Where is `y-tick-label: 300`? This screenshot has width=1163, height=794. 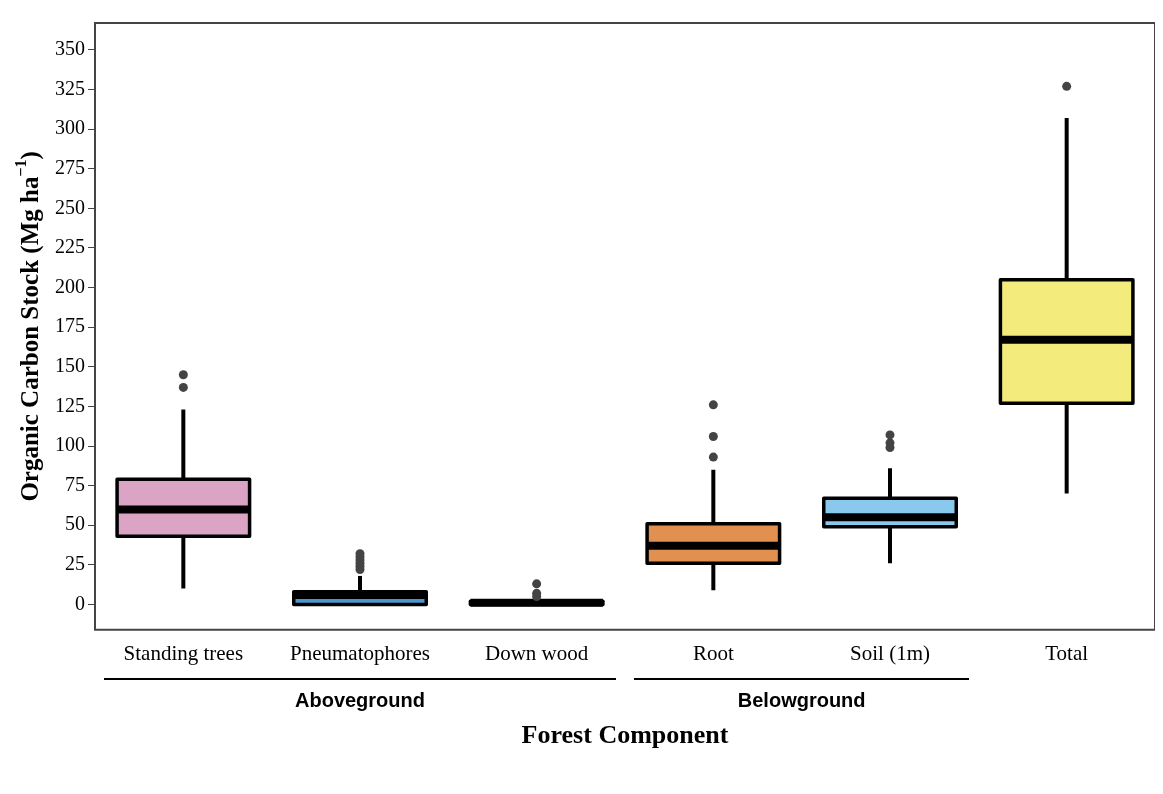 y-tick-label: 300 is located at coordinates (70, 127).